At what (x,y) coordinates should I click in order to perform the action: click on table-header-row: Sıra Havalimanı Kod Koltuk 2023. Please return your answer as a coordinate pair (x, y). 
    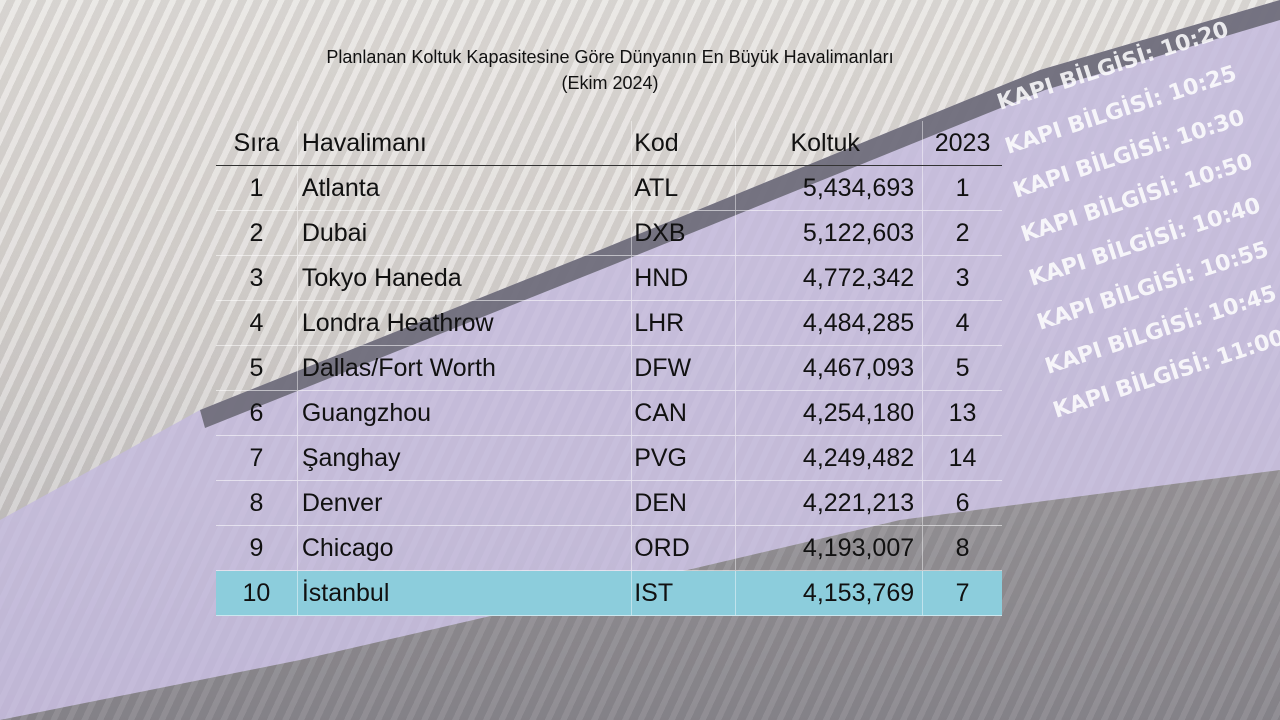
    Looking at the image, I should click on (609, 143).